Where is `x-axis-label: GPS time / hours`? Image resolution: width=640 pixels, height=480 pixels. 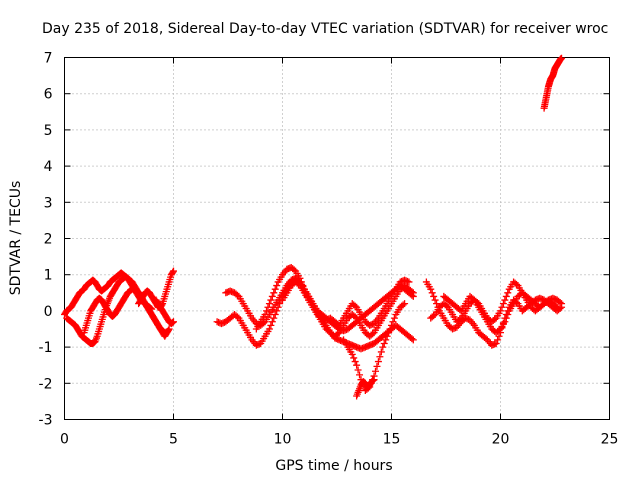
x-axis-label: GPS time / hours is located at coordinates (333, 466).